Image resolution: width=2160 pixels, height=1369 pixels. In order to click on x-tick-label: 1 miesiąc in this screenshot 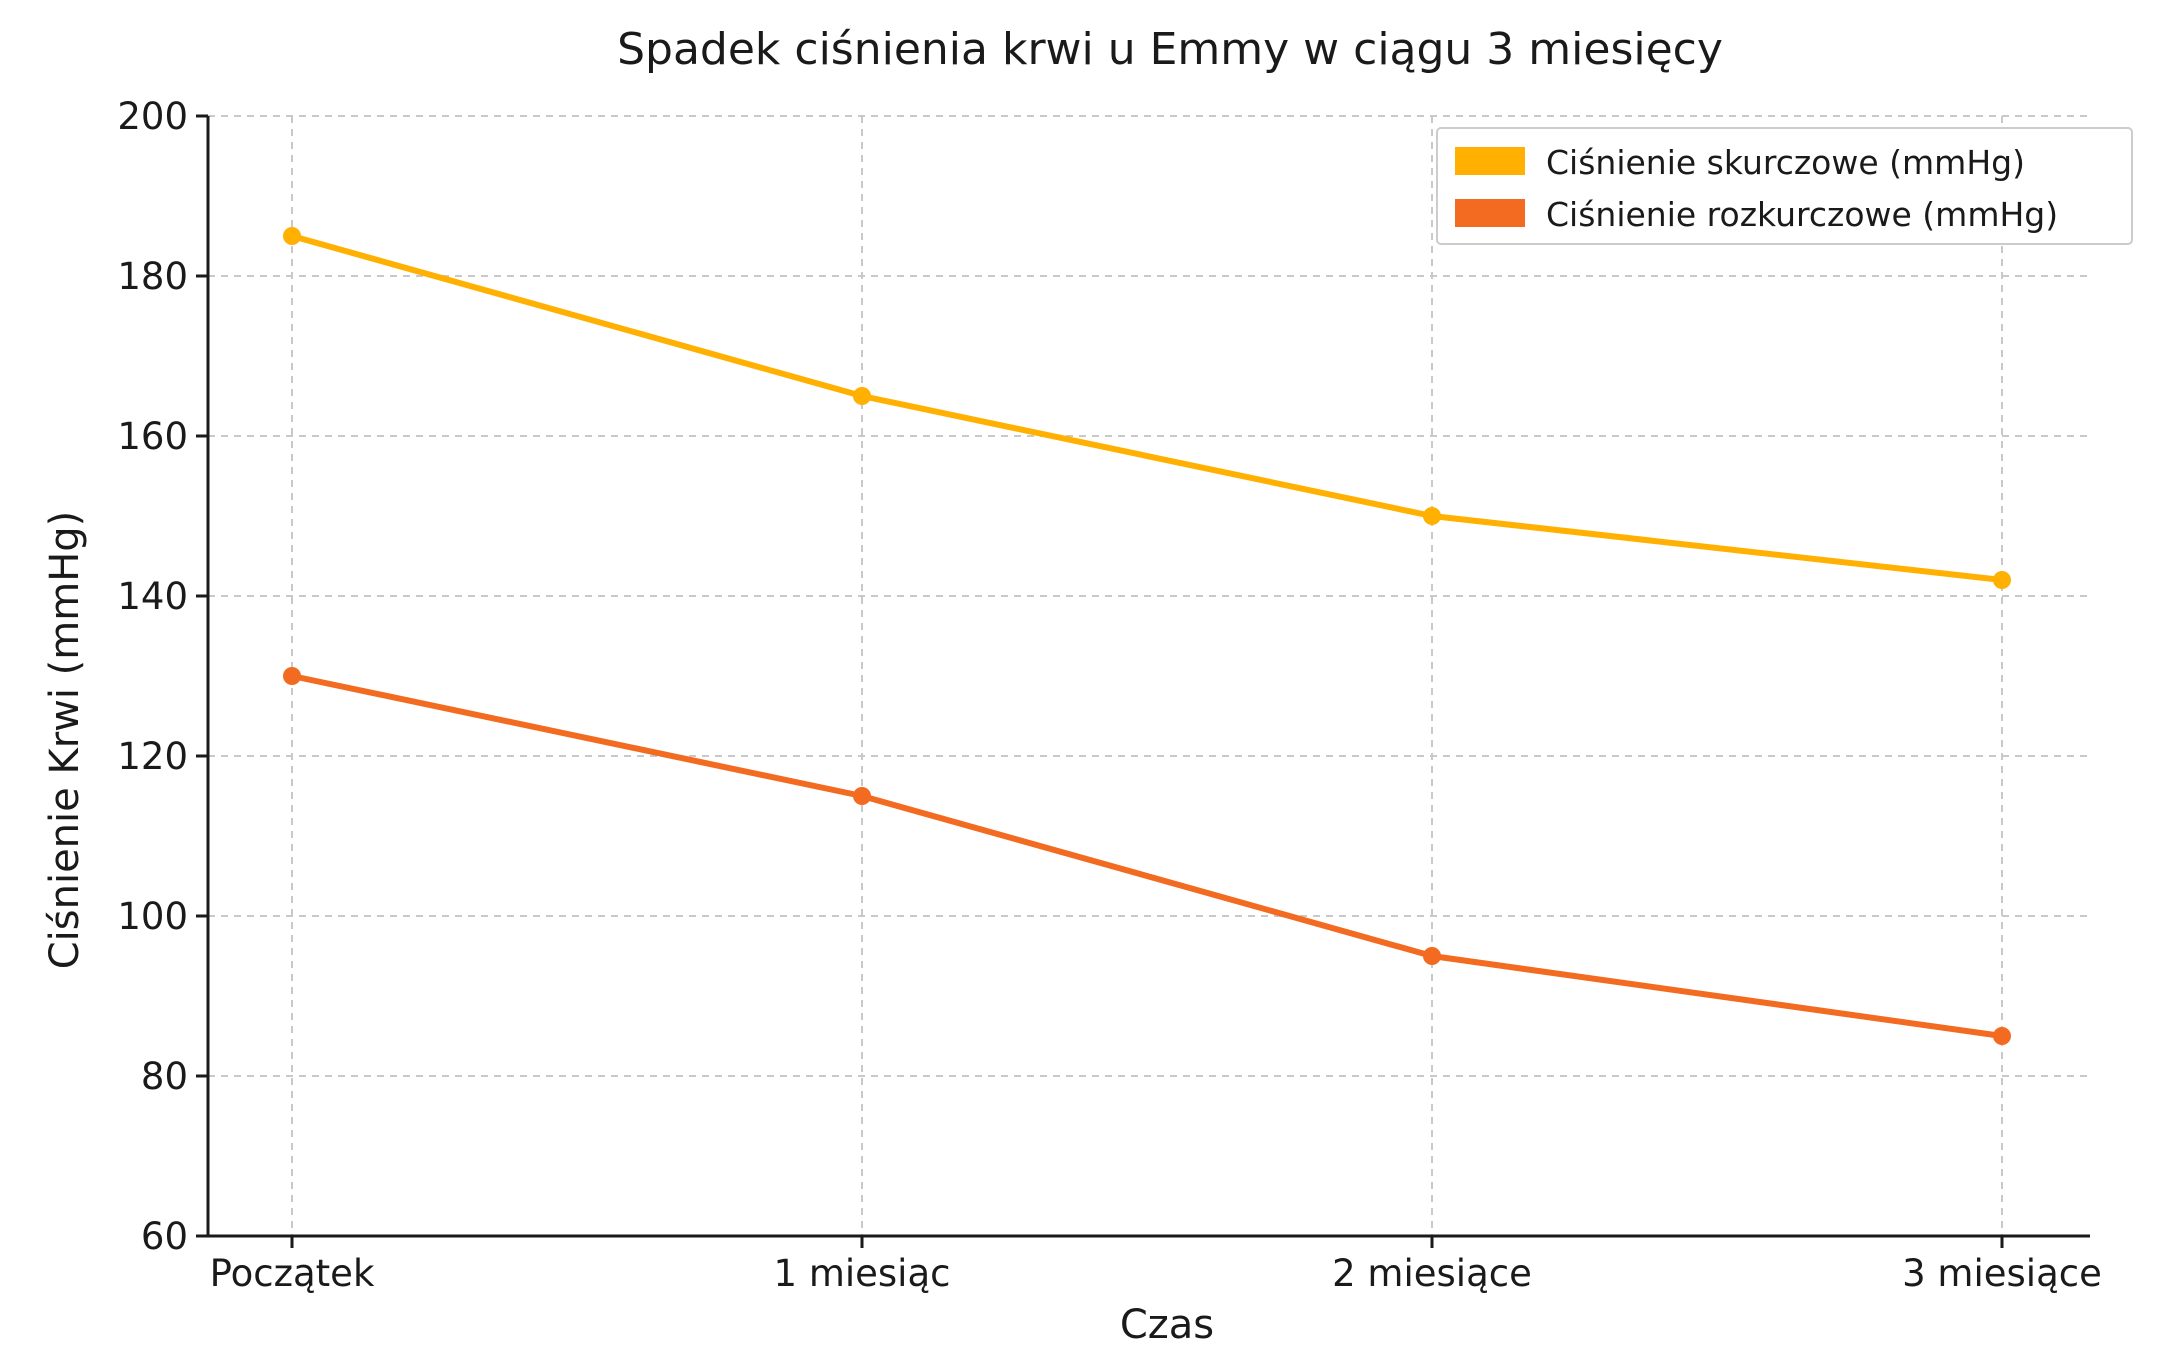, I will do `click(862, 1273)`.